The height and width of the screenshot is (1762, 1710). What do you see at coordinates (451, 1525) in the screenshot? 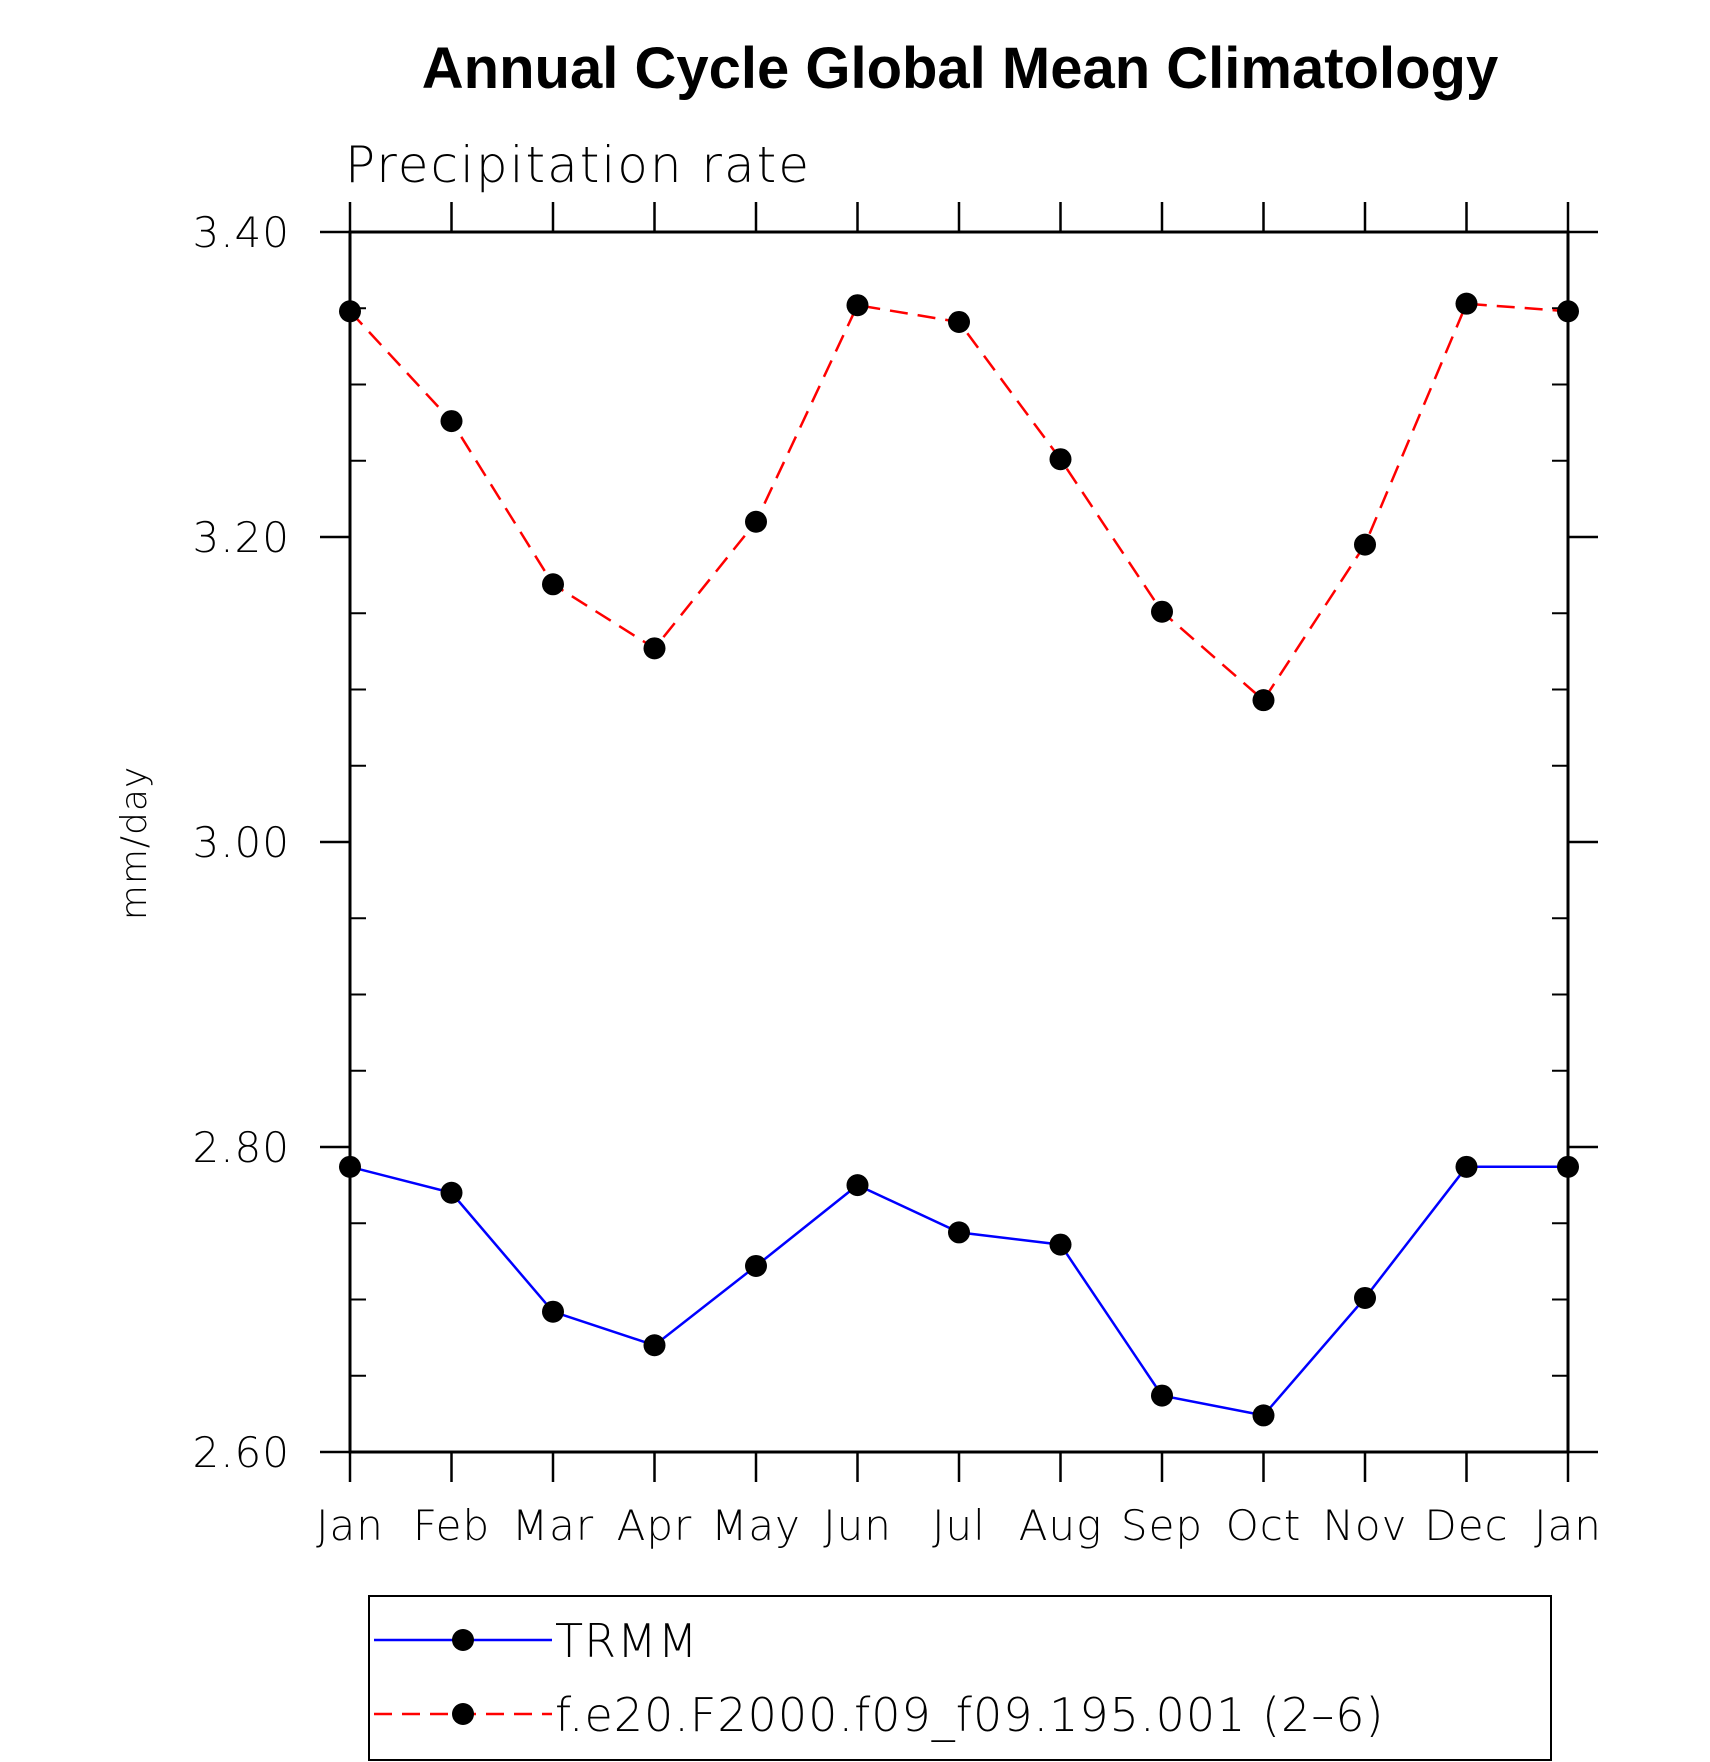
I see `x-tick-label: Feb` at bounding box center [451, 1525].